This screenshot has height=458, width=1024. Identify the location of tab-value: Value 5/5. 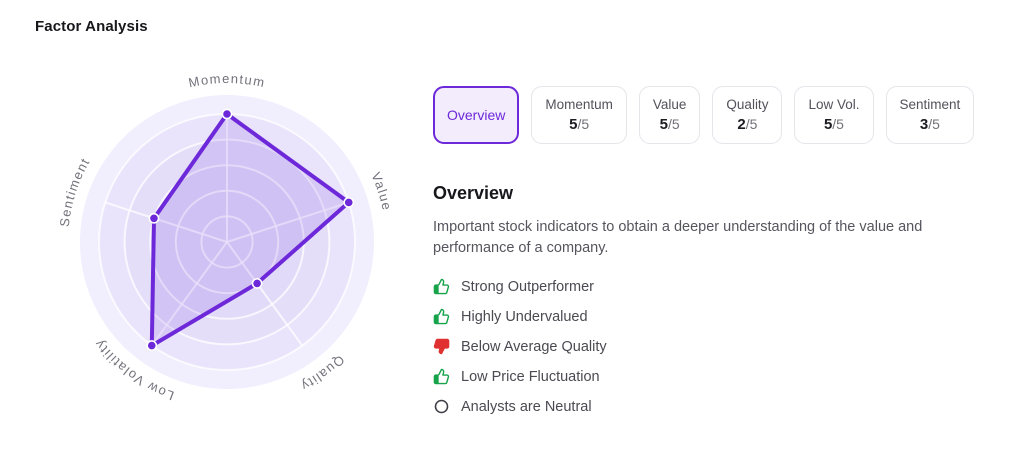
(669, 115).